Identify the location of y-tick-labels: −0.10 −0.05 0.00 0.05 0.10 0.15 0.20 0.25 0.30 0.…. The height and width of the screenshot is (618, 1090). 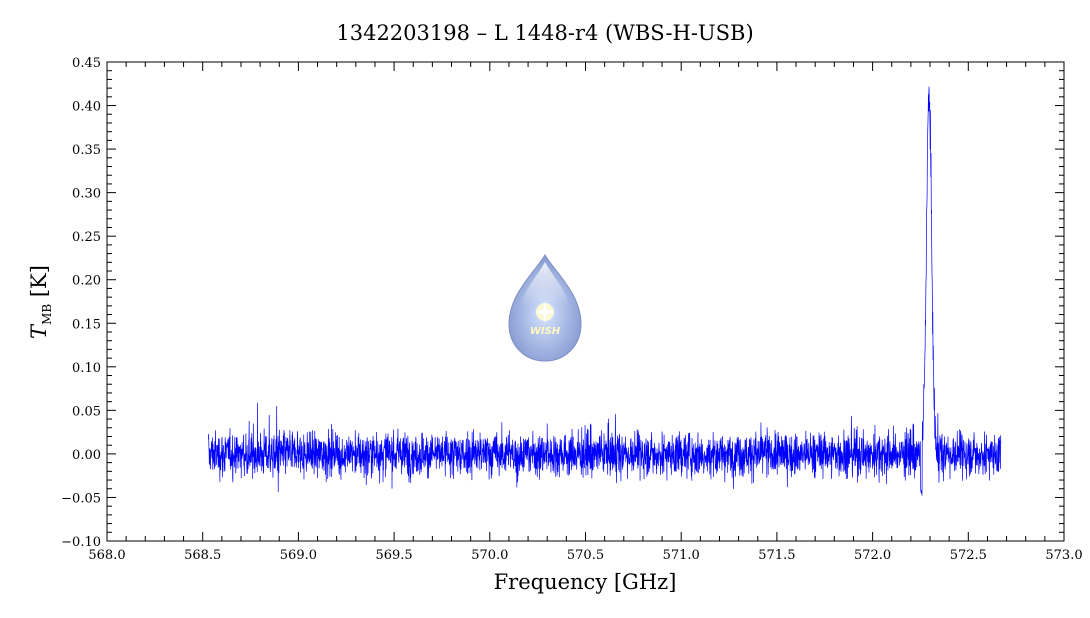
(81, 303).